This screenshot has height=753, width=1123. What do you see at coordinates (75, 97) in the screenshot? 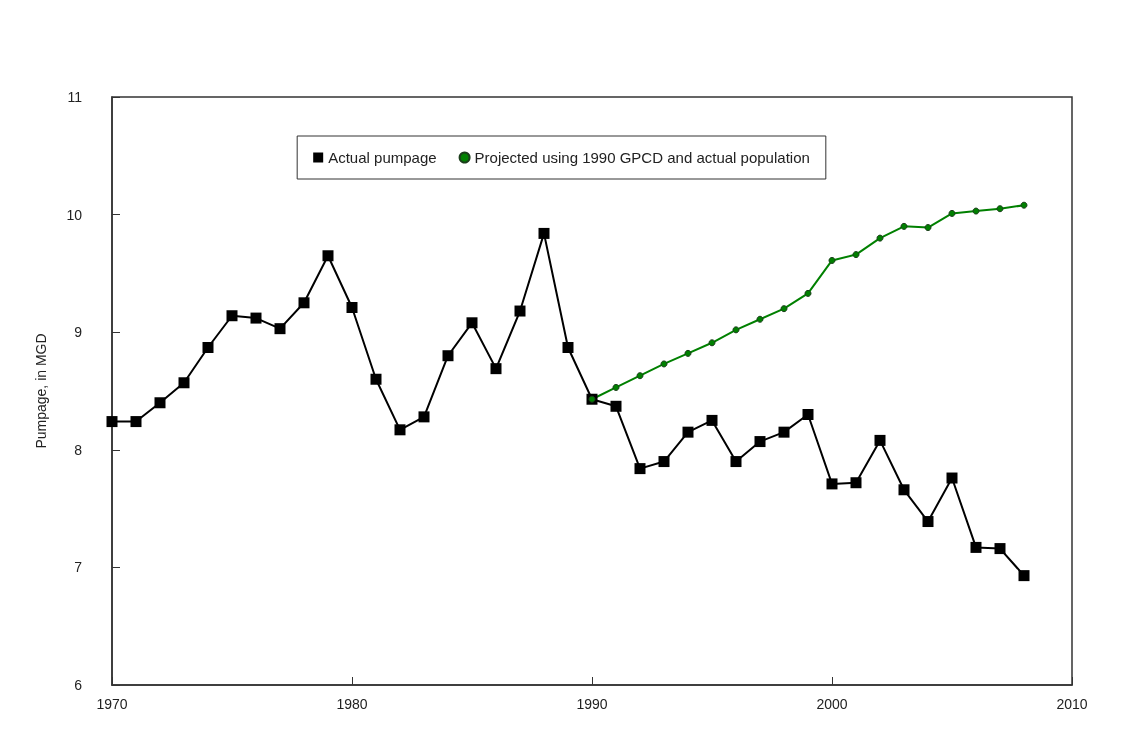
I see `y-tick-label: 11` at bounding box center [75, 97].